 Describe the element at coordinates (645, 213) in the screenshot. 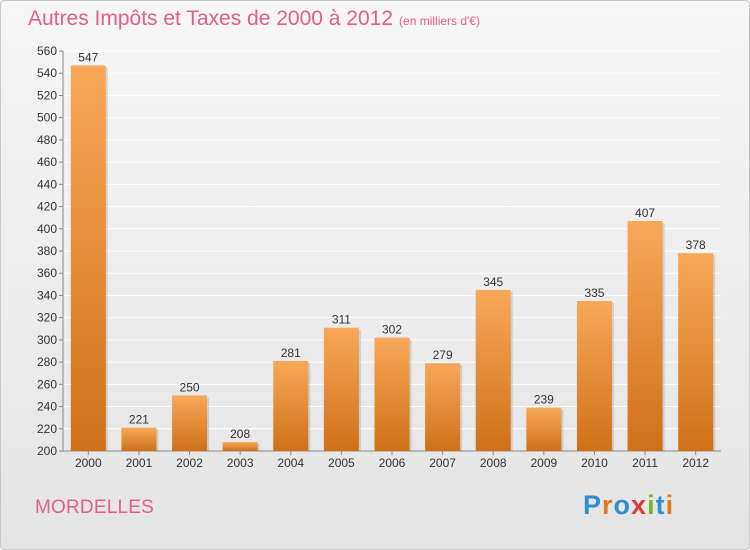

I see `bar-value-label: 407` at that location.